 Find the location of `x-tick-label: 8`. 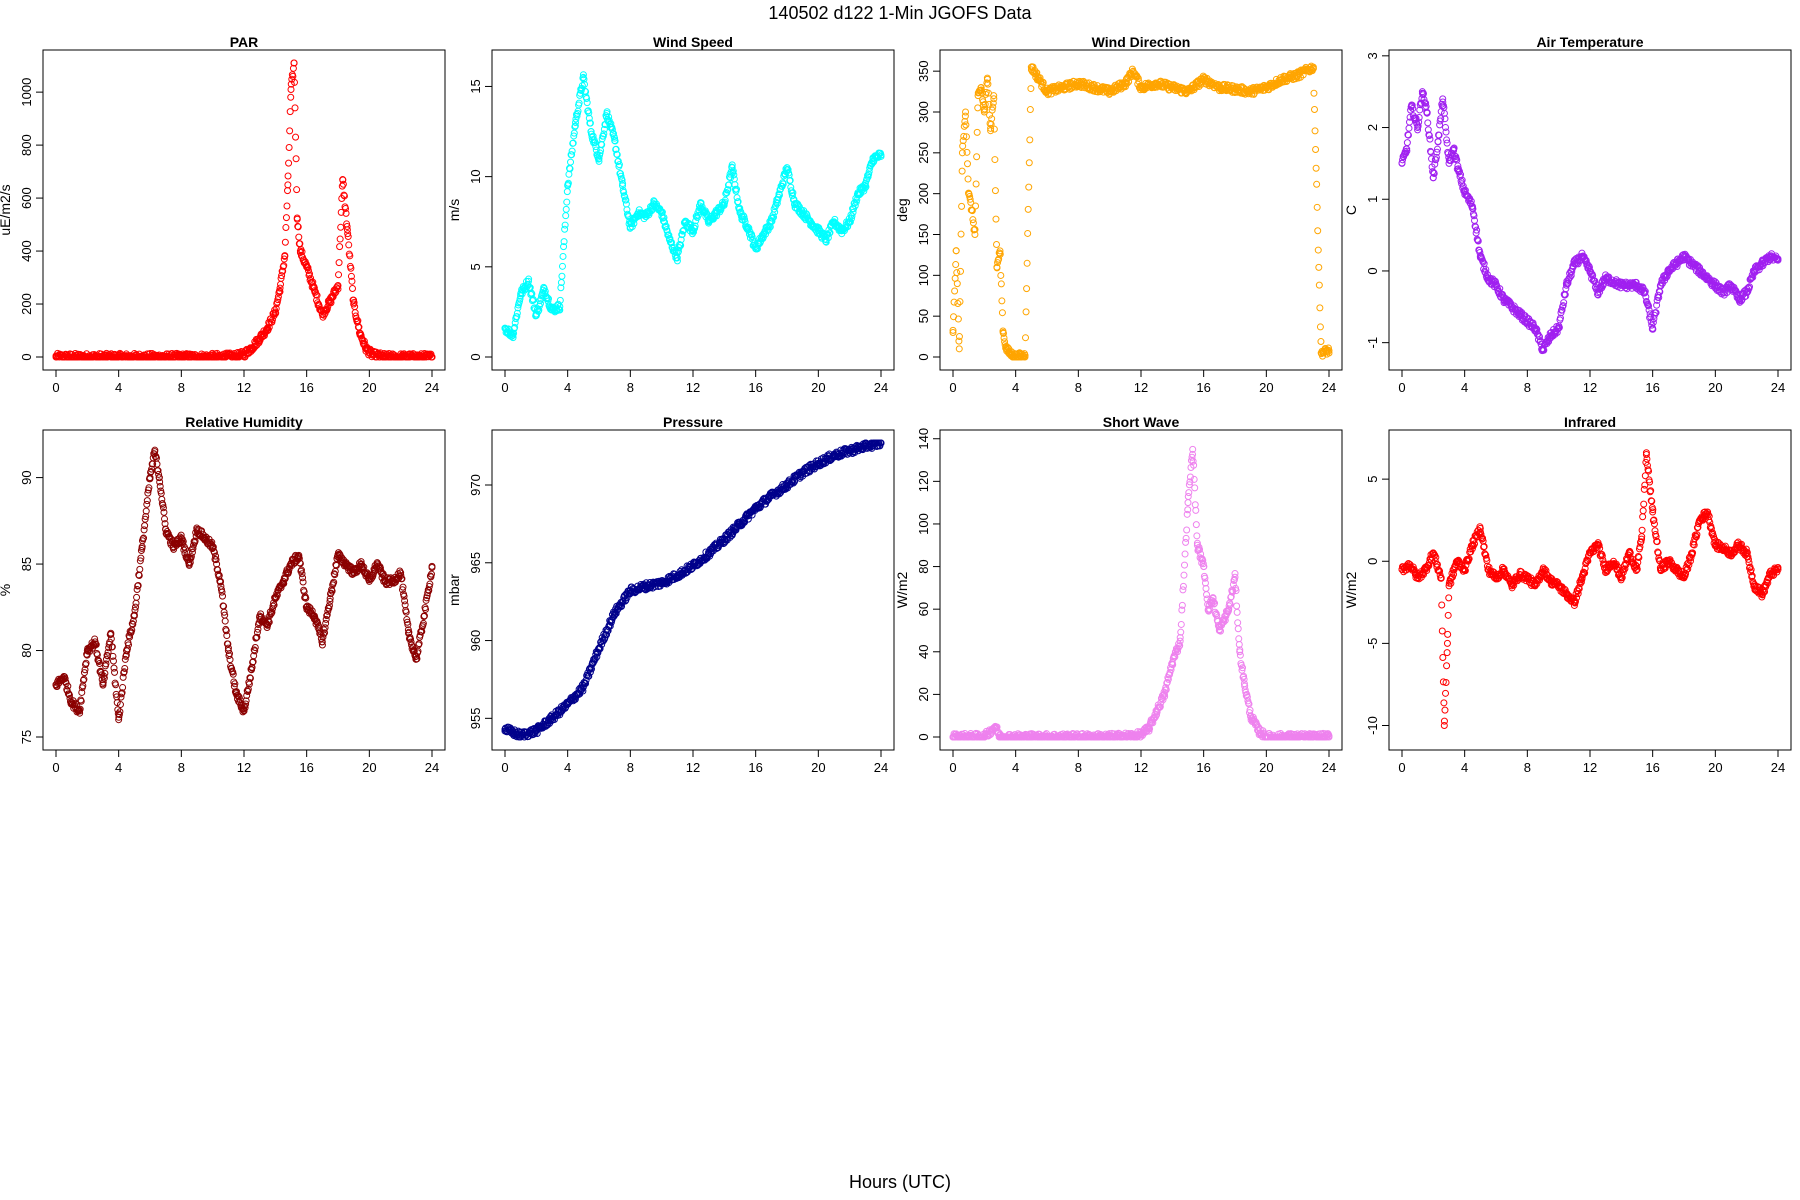

x-tick-label: 8 is located at coordinates (1078, 387).